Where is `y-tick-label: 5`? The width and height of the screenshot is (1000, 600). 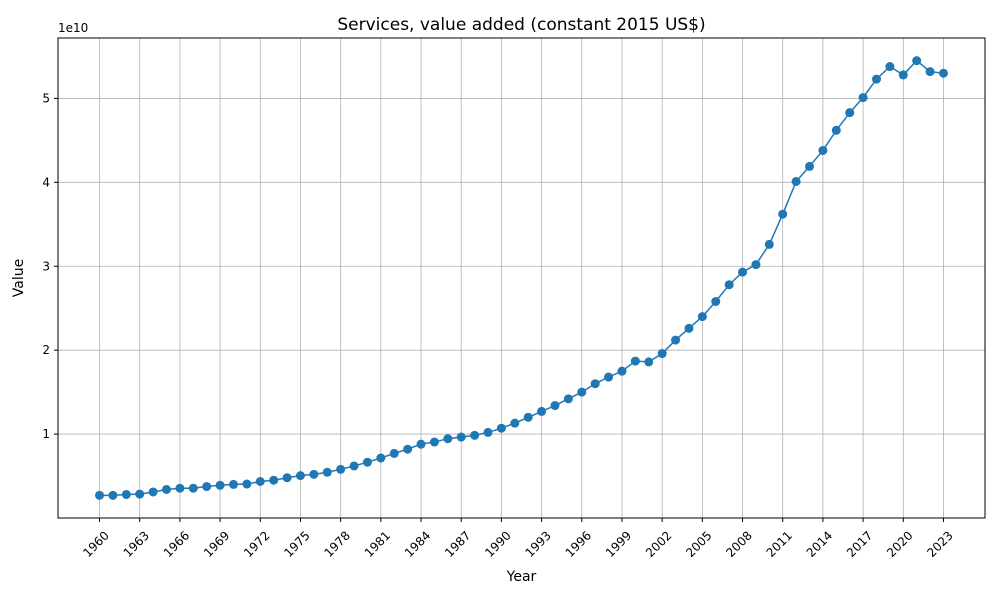
y-tick-label: 5 is located at coordinates (46, 98).